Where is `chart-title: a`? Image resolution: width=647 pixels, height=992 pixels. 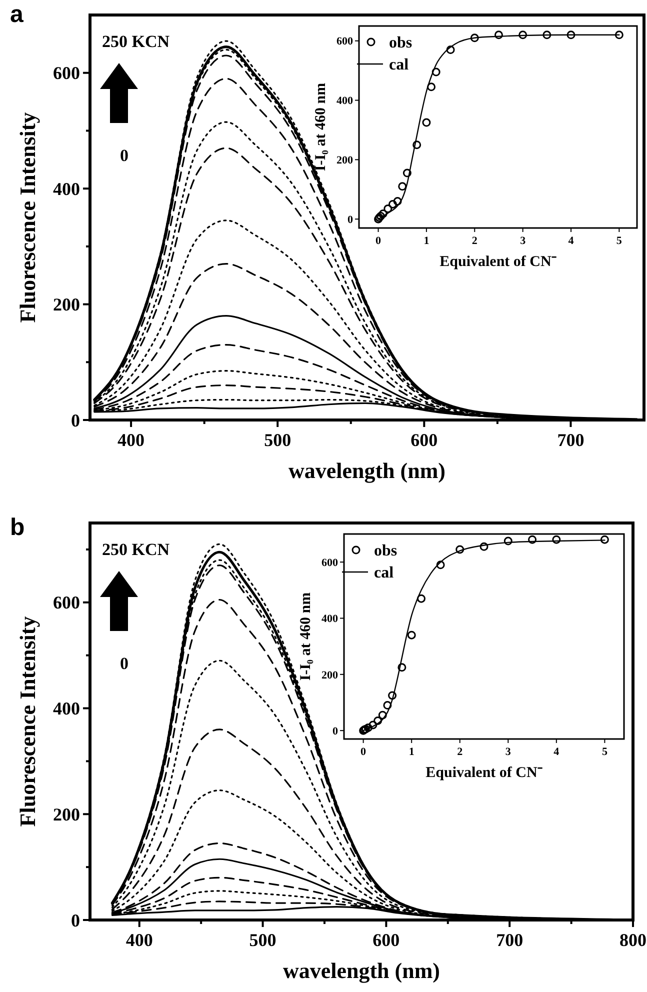
chart-title: a is located at coordinates (17, 14).